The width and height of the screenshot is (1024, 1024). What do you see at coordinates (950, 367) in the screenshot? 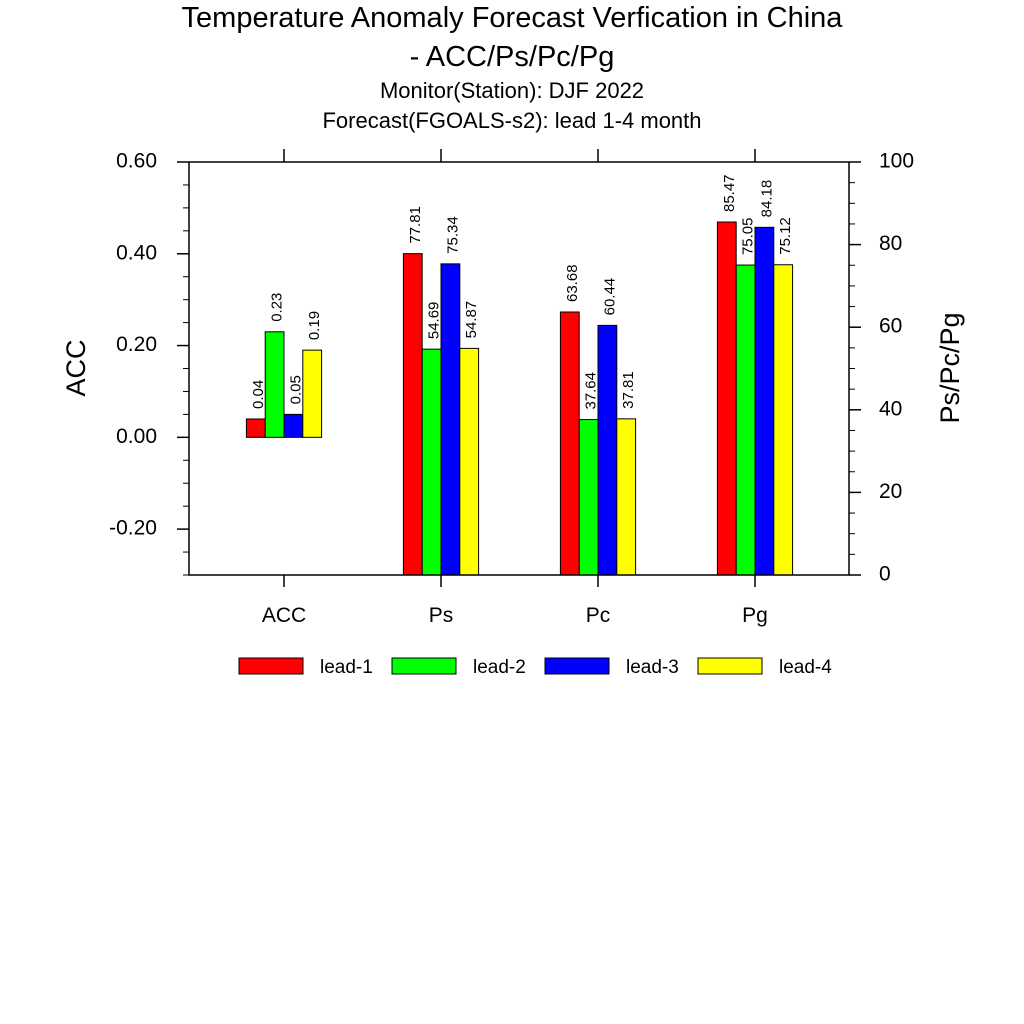
I see `right-axis-title: Ps/Pc/Pg` at bounding box center [950, 367].